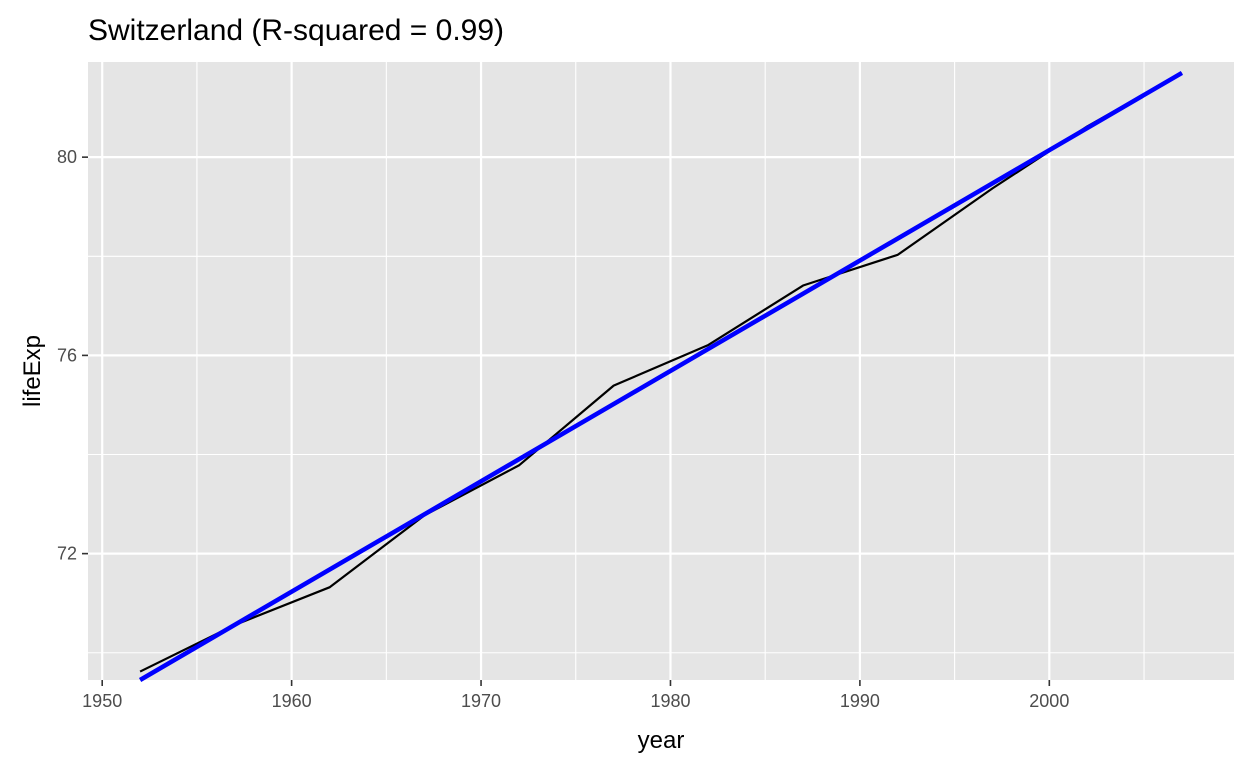 The image size is (1248, 768). Describe the element at coordinates (67, 157) in the screenshot. I see `y-tick-label: 80` at that location.